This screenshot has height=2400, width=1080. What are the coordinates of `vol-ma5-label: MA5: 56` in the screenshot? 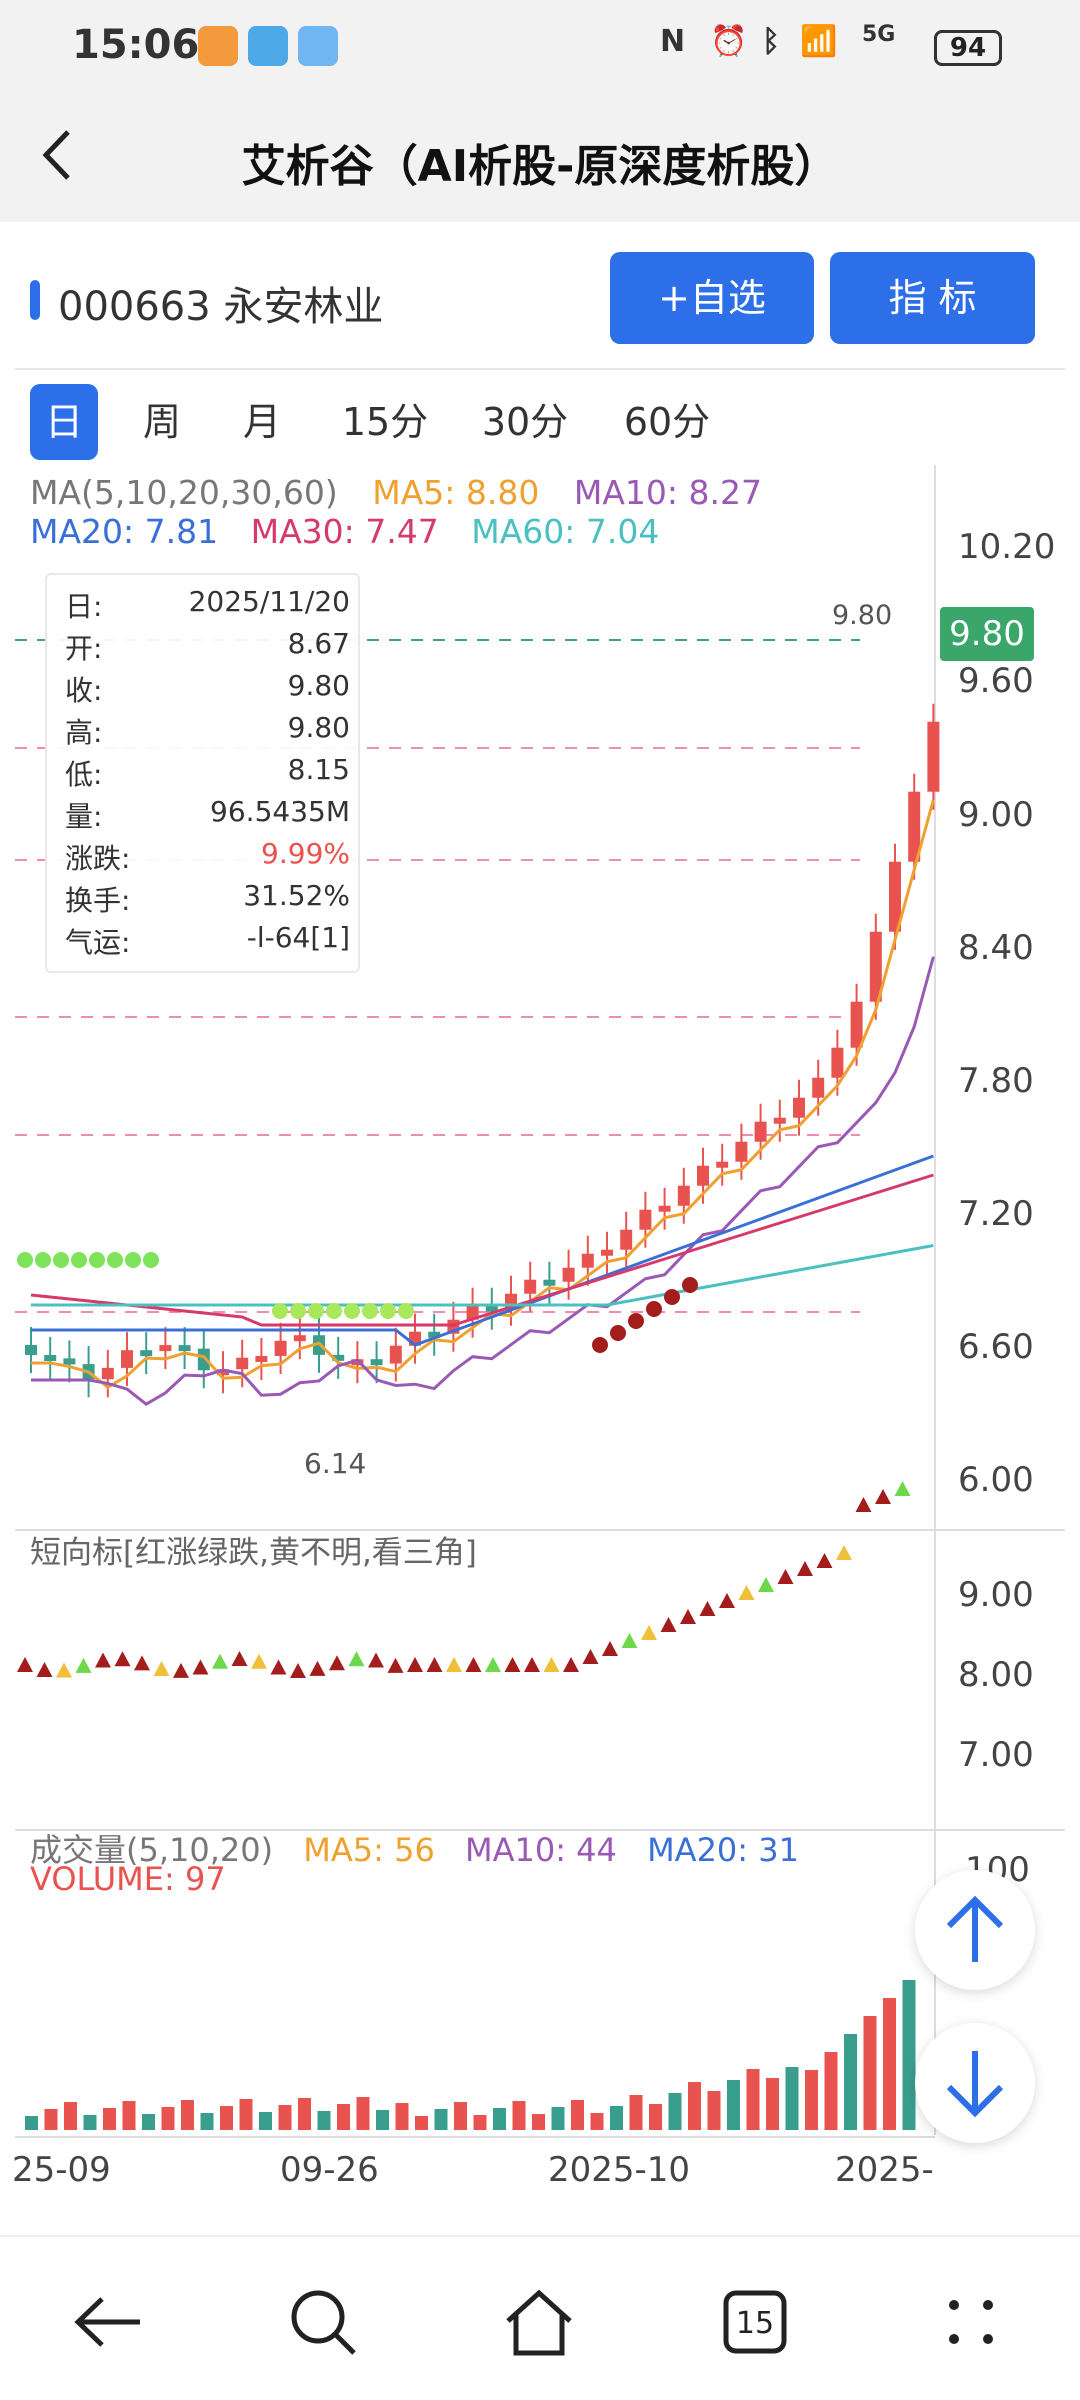 It's located at (369, 1850).